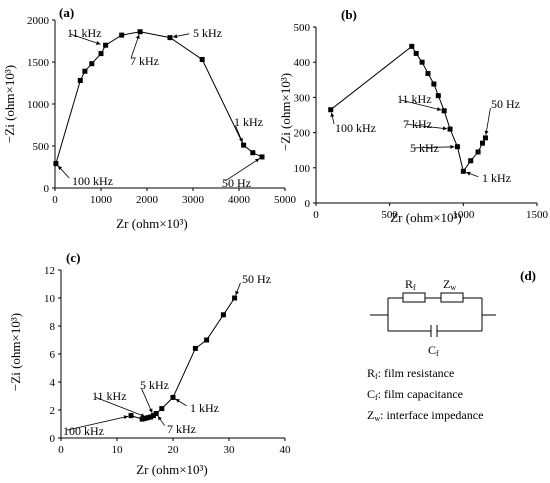  I want to click on y-tick-label: 400, so click(302, 63).